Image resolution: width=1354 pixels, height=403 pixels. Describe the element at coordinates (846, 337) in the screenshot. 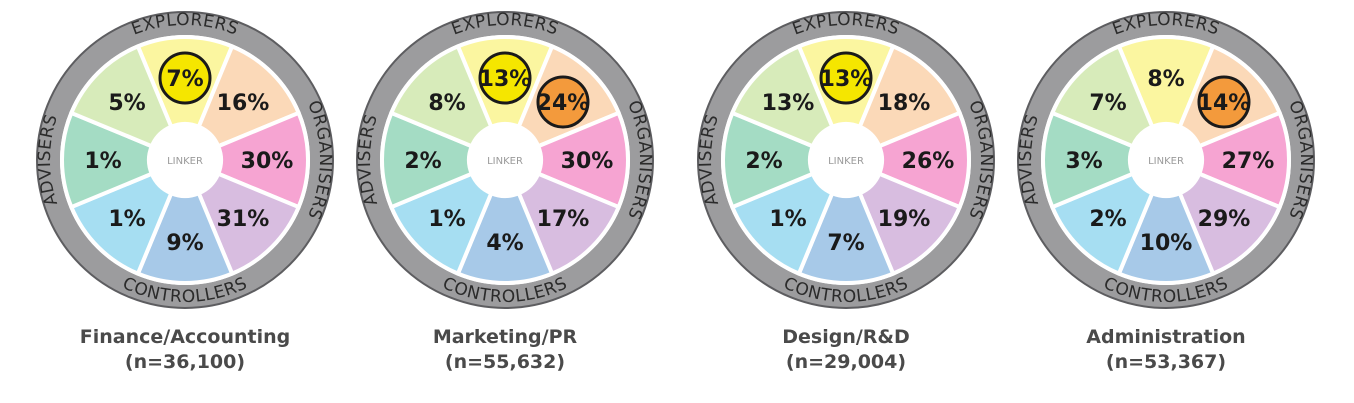

I see `wheel-title: Design/R&D` at that location.